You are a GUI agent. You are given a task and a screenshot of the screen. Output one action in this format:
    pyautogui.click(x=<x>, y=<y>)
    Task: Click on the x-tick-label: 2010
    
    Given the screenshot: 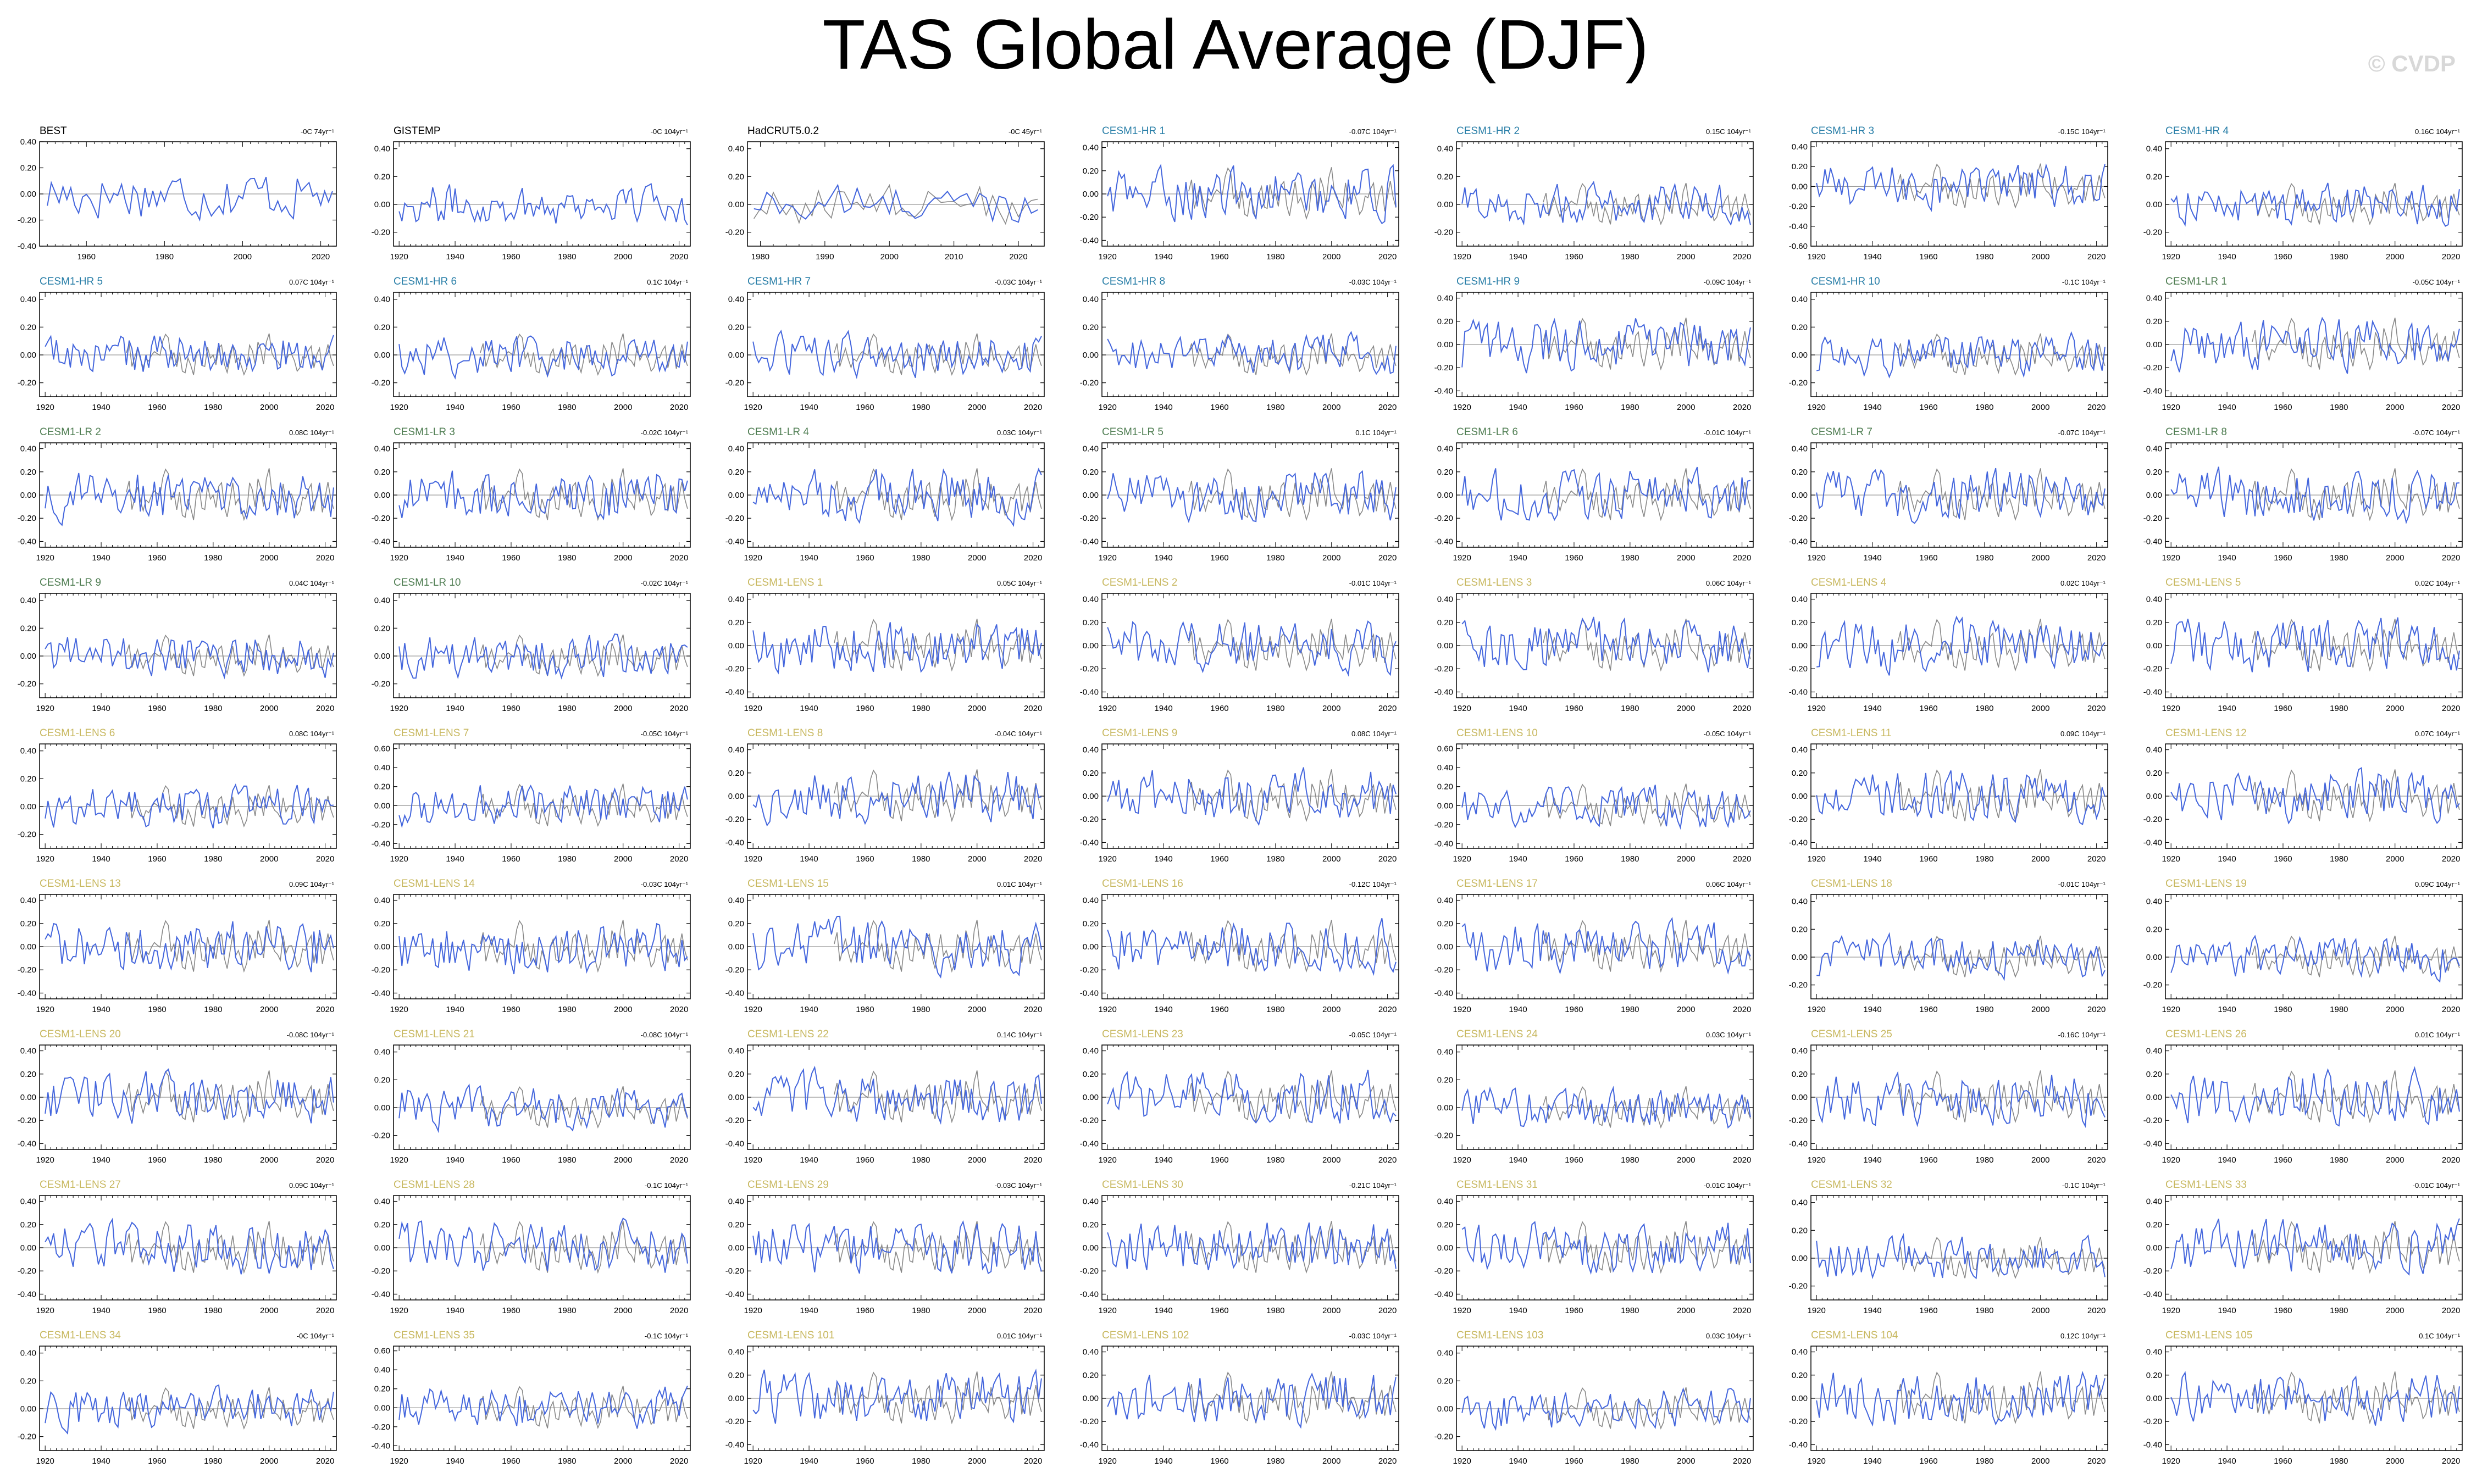 What is the action you would take?
    pyautogui.click(x=954, y=257)
    